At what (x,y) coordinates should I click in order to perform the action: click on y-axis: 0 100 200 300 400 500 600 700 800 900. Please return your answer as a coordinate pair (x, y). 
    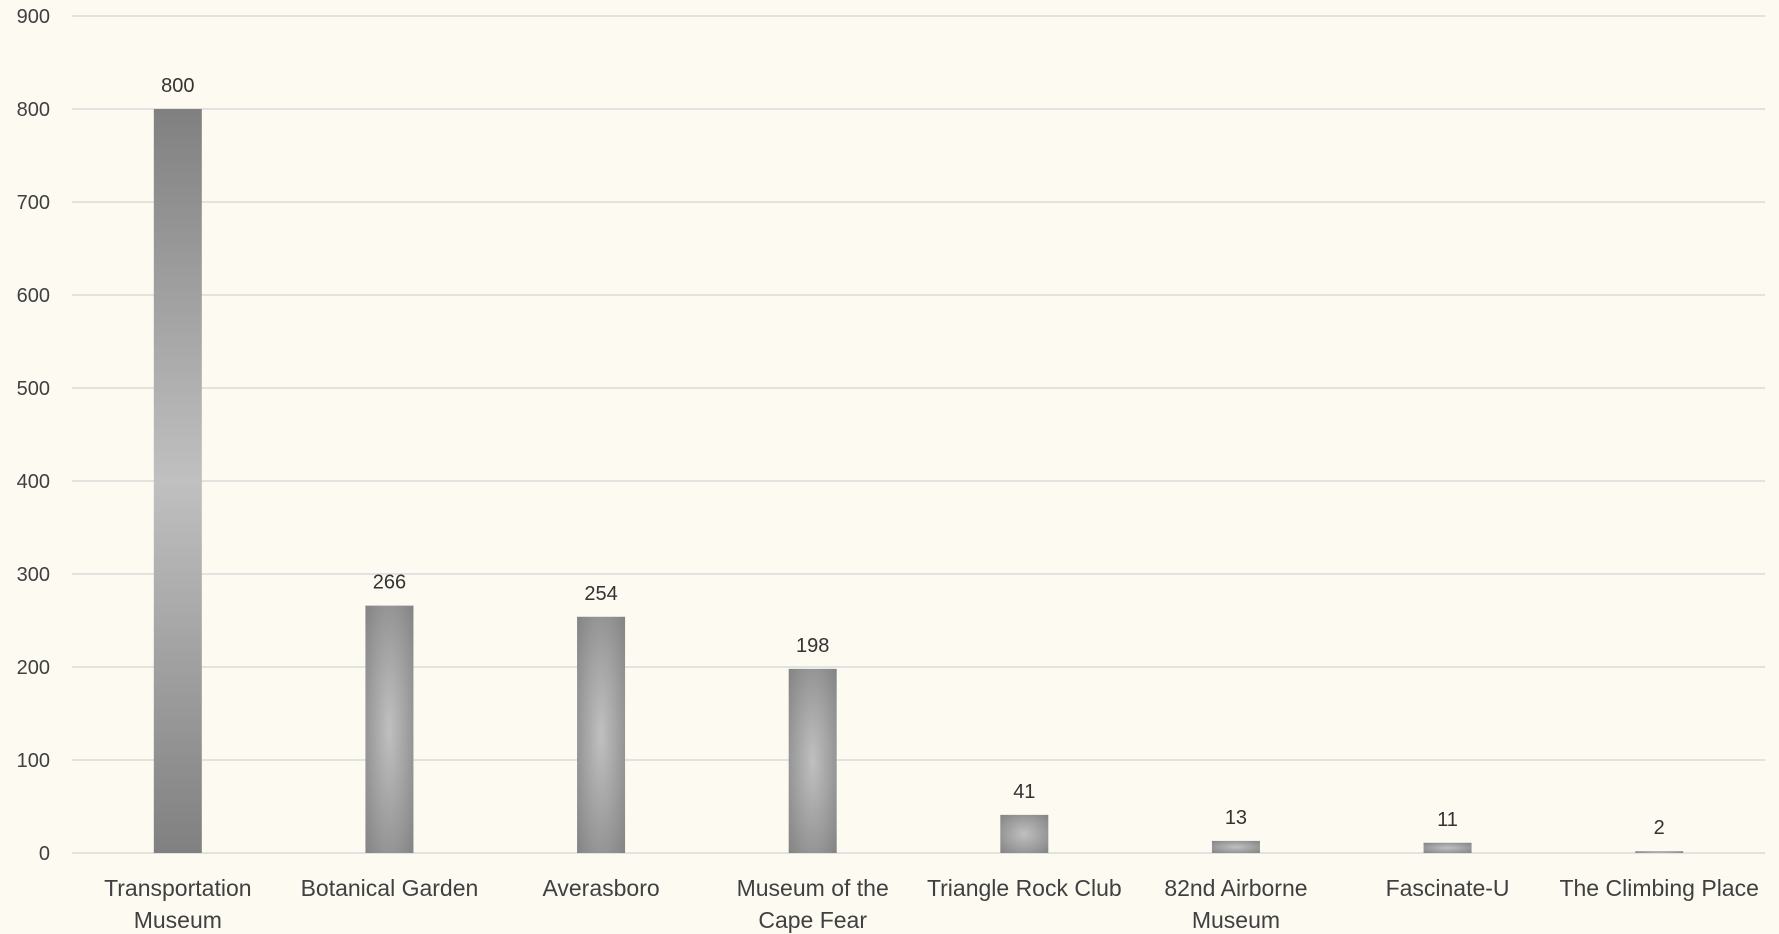
    Looking at the image, I should click on (33, 435).